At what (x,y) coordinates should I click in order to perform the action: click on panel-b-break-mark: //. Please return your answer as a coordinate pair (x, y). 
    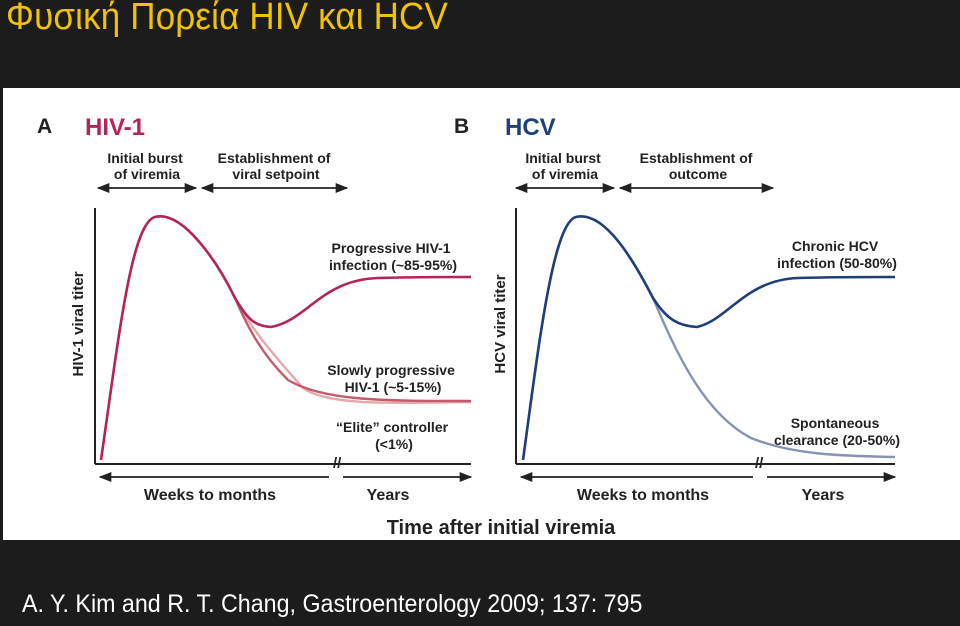
    Looking at the image, I should click on (759, 463).